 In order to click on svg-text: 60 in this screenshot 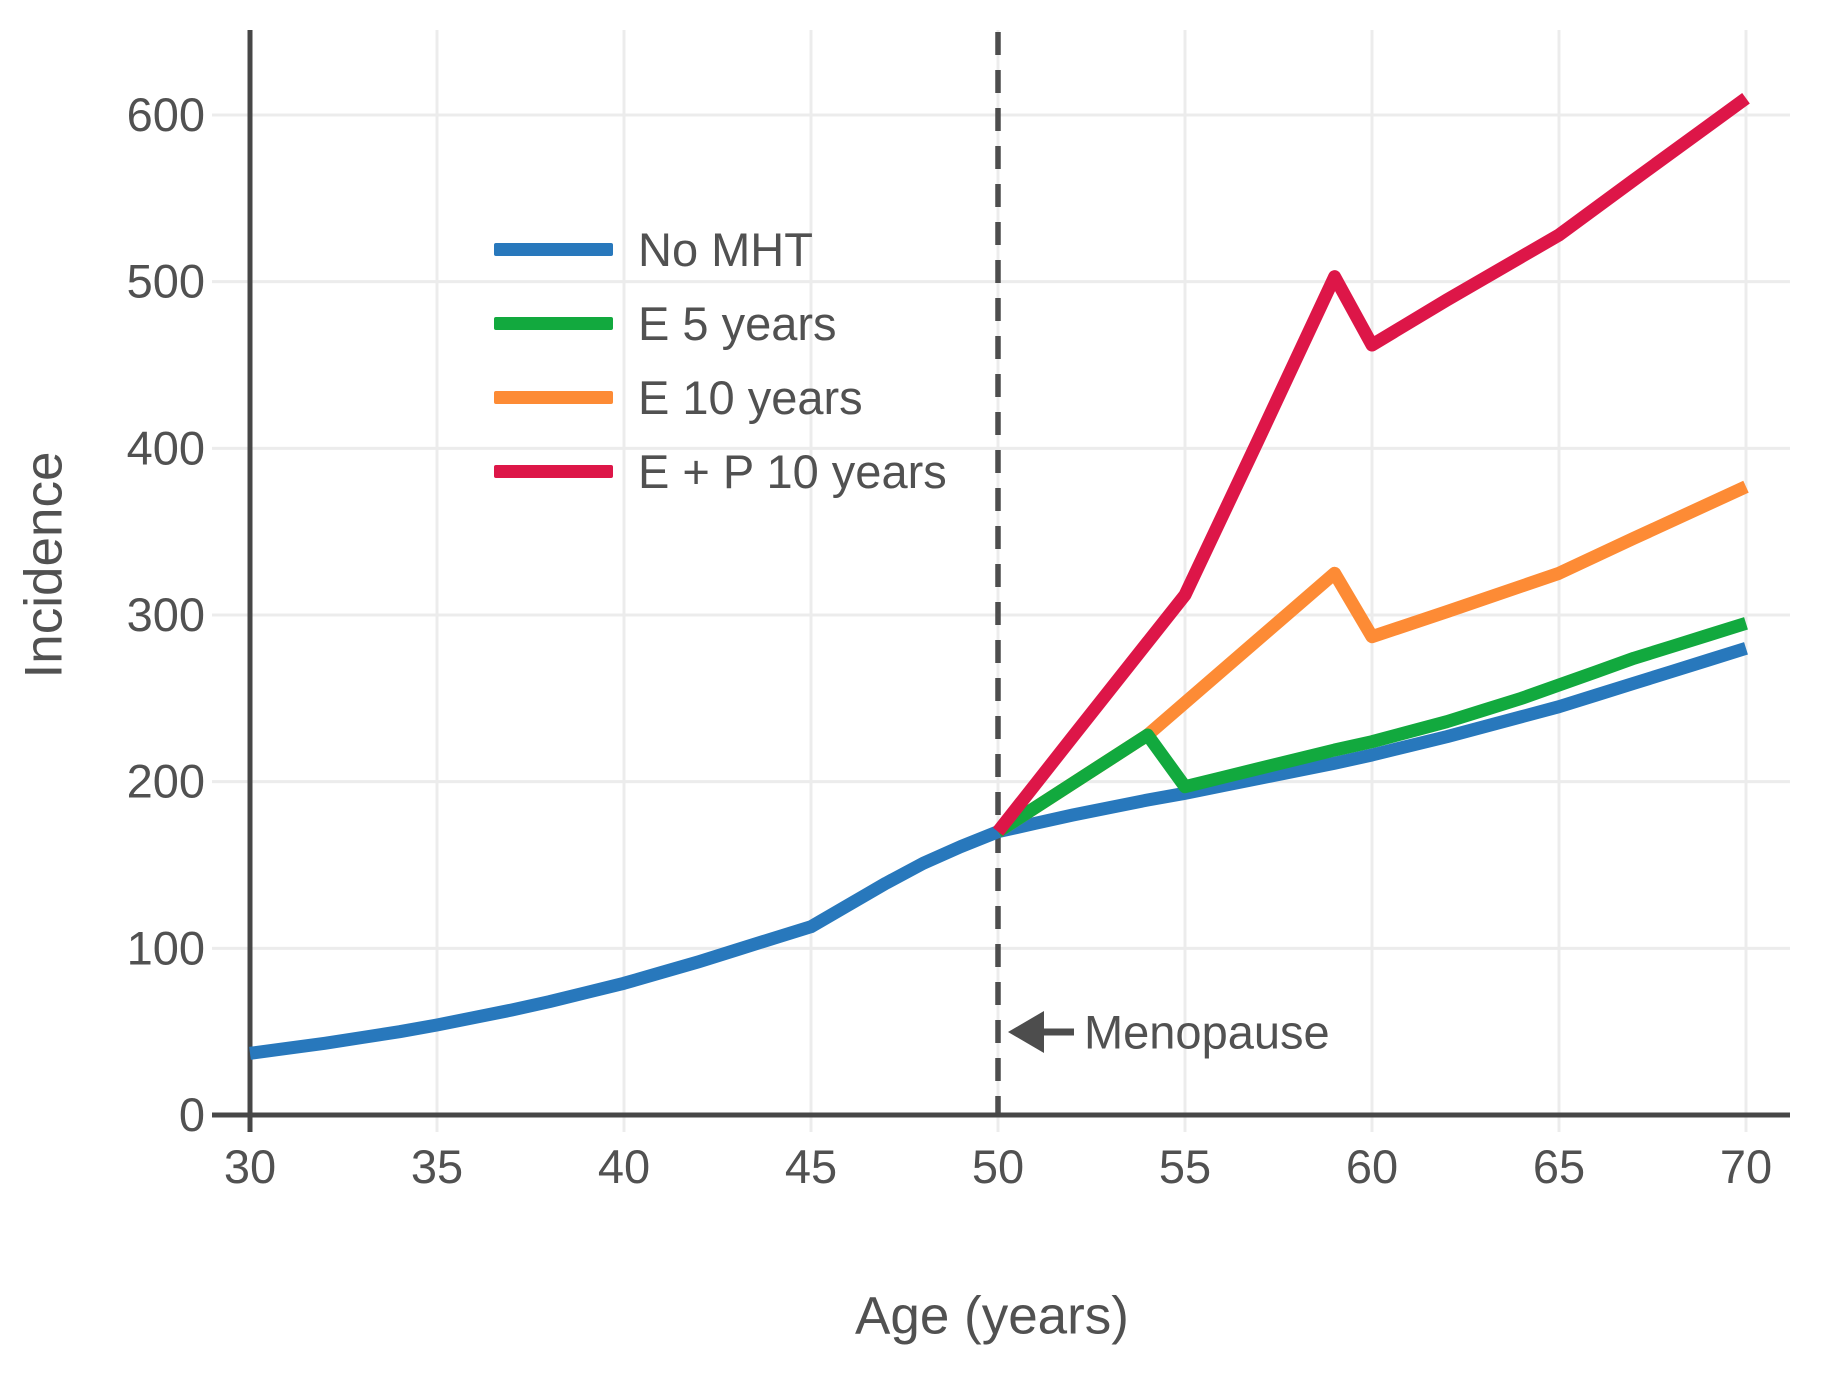, I will do `click(1372, 1166)`.